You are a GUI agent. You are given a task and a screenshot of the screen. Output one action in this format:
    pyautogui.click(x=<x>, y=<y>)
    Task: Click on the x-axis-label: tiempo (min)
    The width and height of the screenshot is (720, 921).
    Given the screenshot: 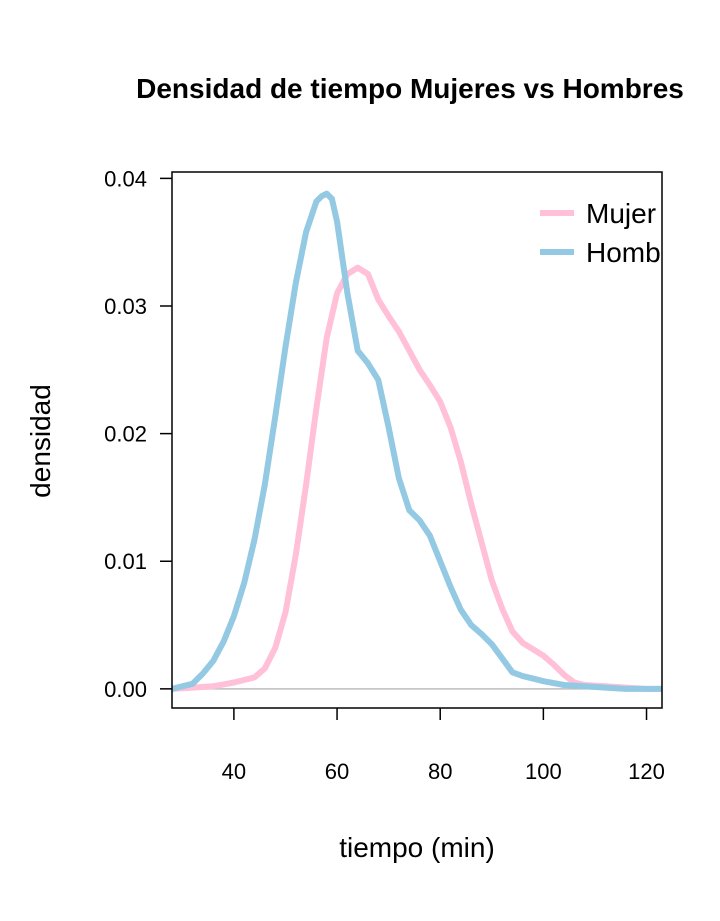 What is the action you would take?
    pyautogui.click(x=417, y=847)
    